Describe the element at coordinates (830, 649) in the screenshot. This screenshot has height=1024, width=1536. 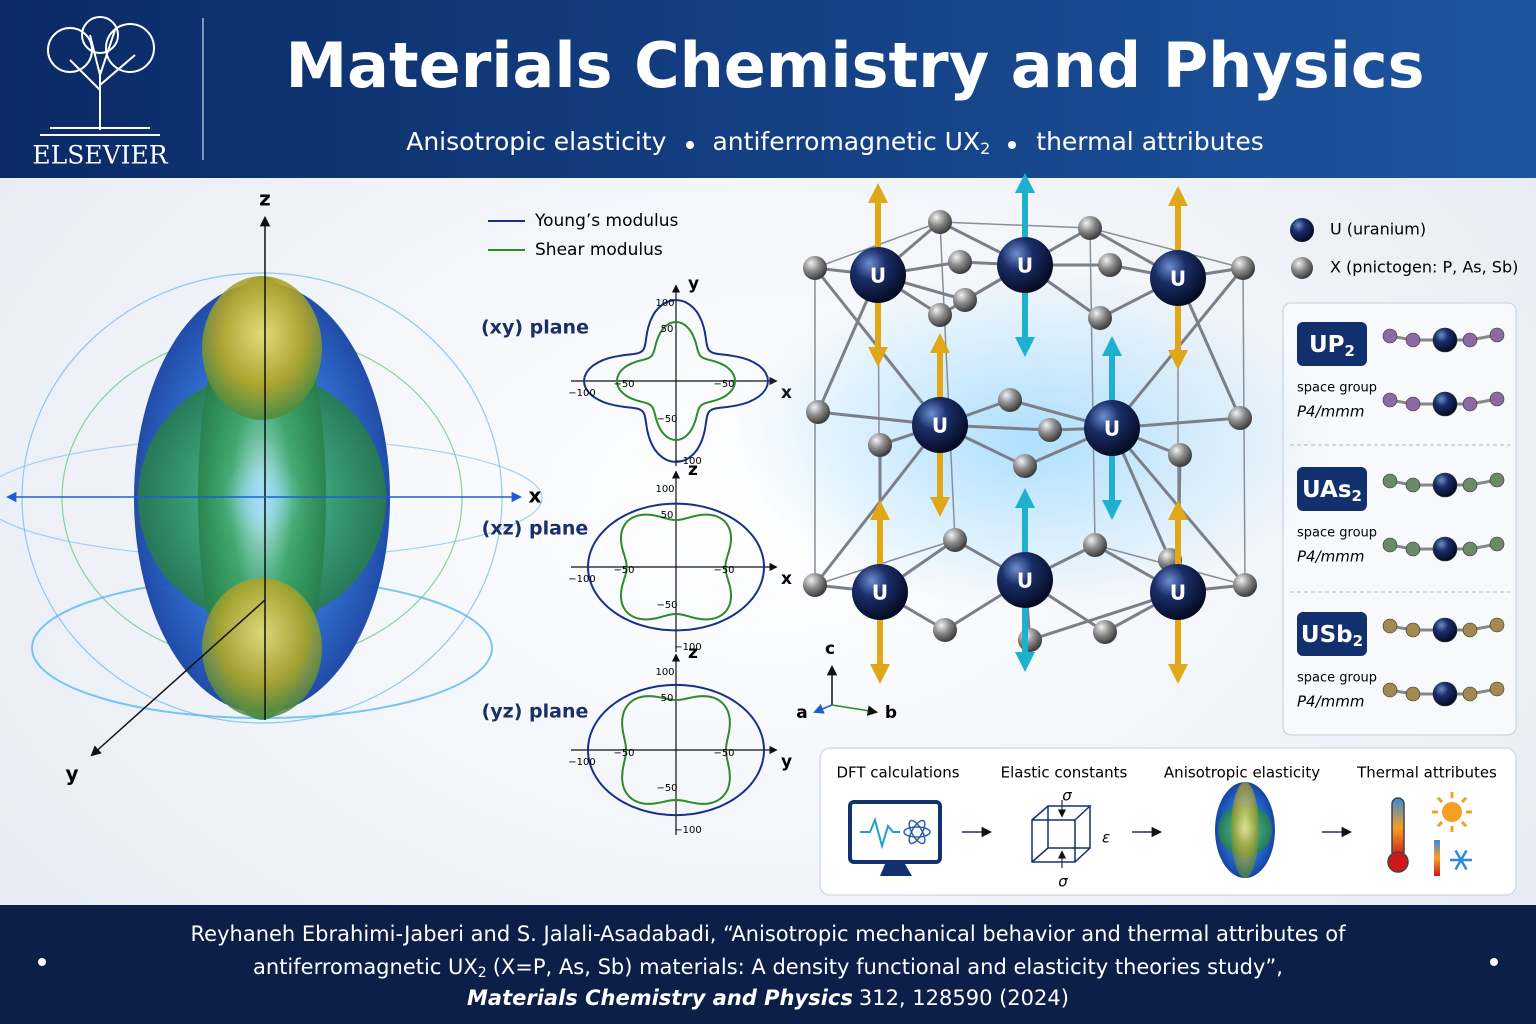
I see `axis-label: c` at that location.